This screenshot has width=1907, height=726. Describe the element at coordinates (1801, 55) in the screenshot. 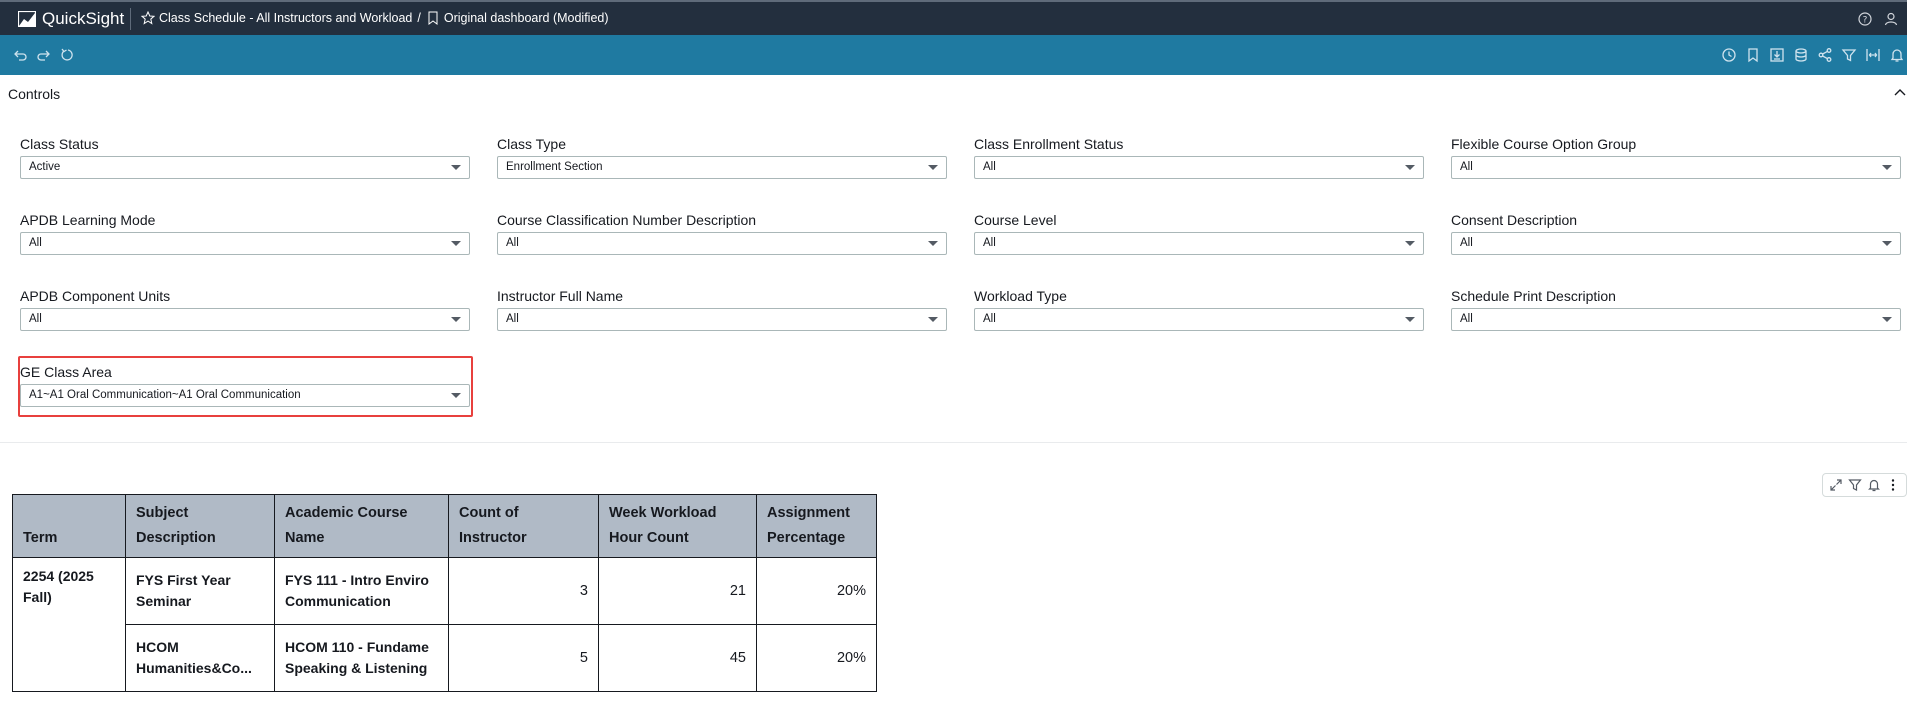

I see `database-icon` at that location.